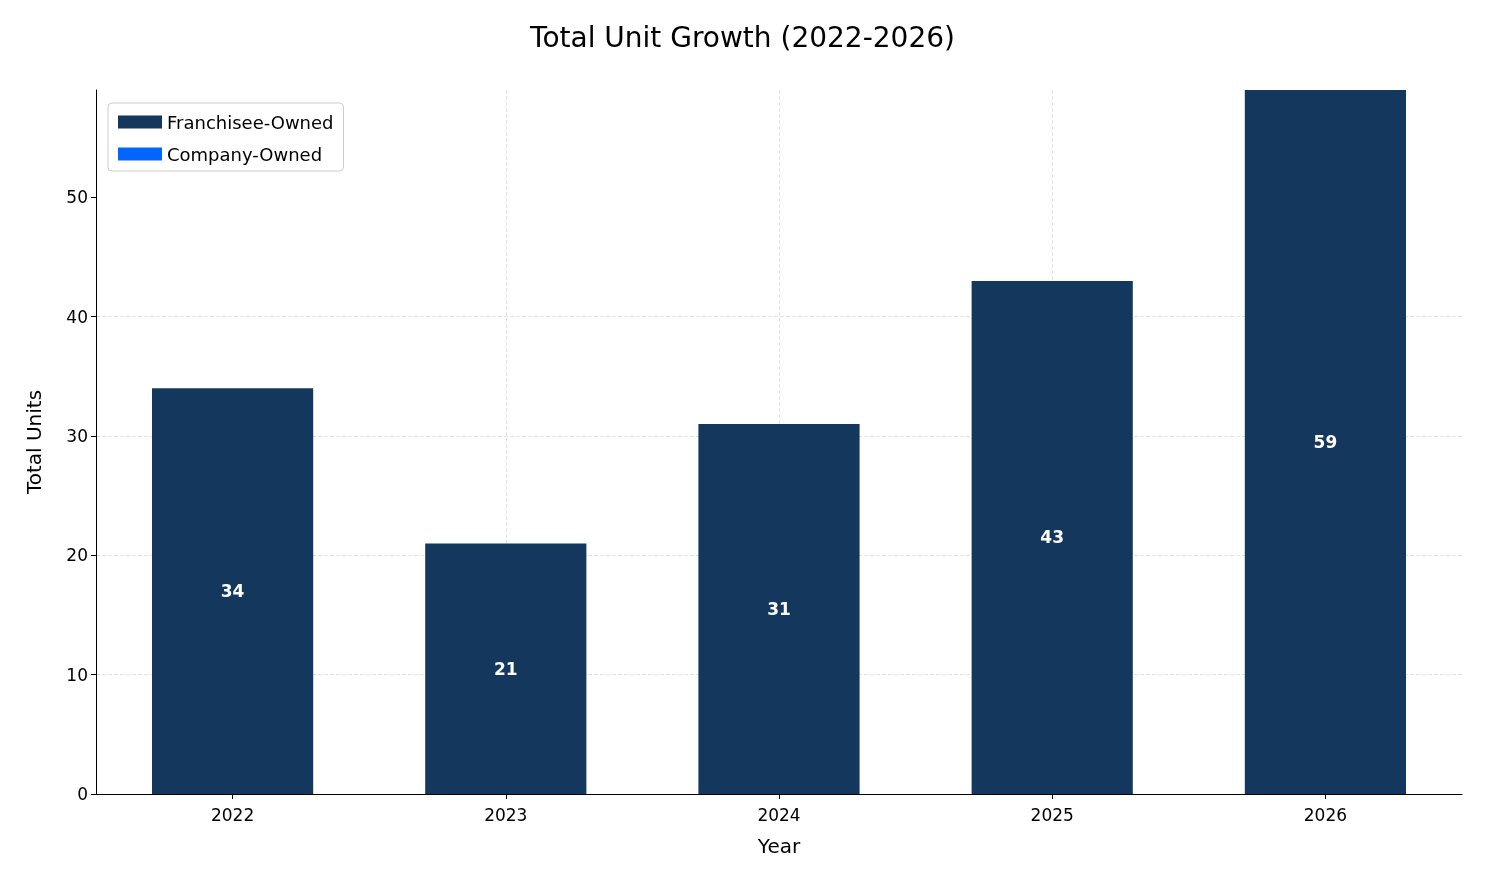 Image resolution: width=1485 pixels, height=884 pixels. I want to click on data-label: 34, so click(232, 591).